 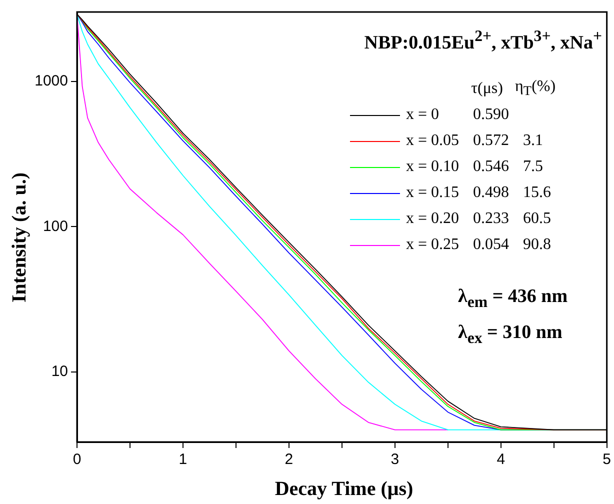 What do you see at coordinates (55, 226) in the screenshot?
I see `y-tick-label: 100` at bounding box center [55, 226].